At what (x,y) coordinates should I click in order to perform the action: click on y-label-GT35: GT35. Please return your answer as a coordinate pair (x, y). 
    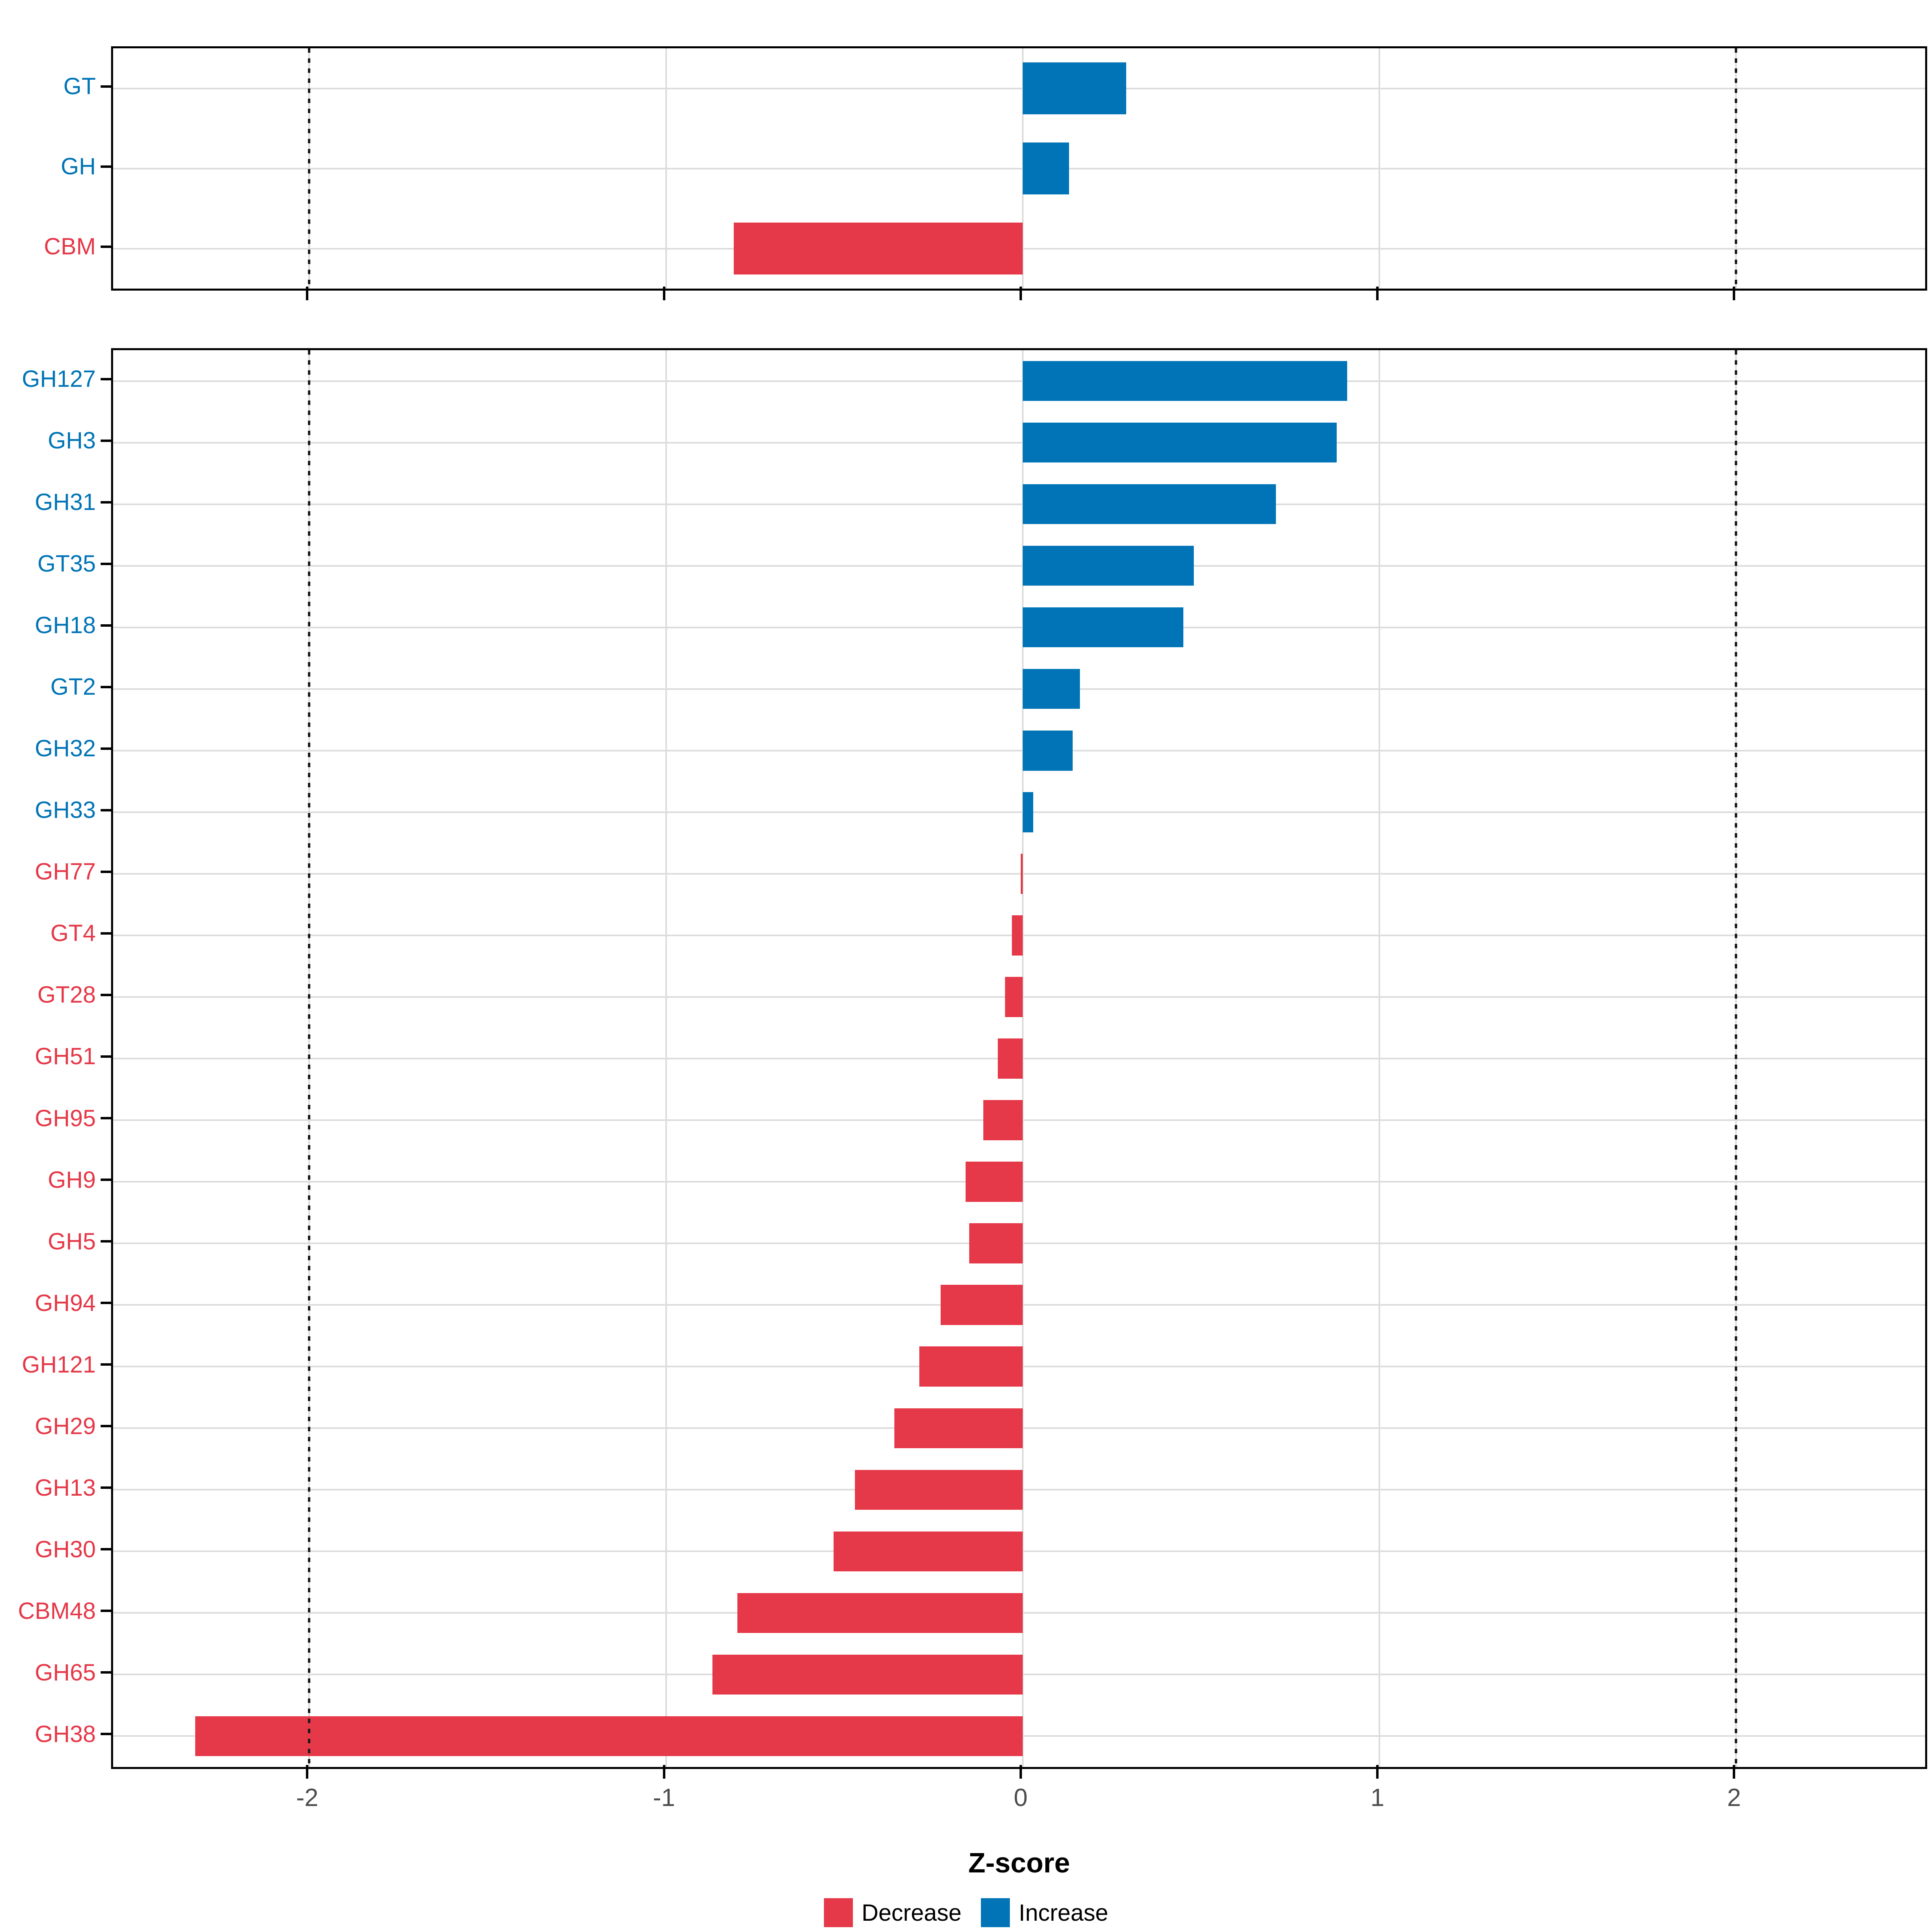
    Looking at the image, I should click on (66, 564).